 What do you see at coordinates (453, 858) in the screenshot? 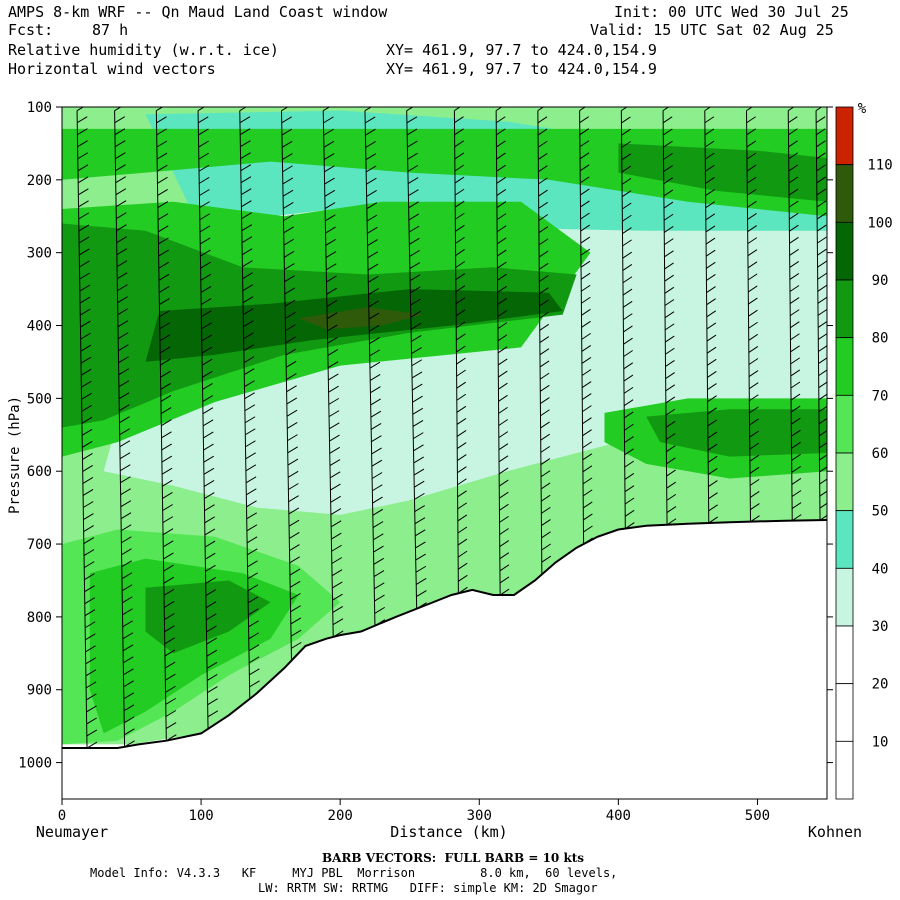
I see `barb-vector-note: BARB VECTORS: FULL BARB = 10 kts` at bounding box center [453, 858].